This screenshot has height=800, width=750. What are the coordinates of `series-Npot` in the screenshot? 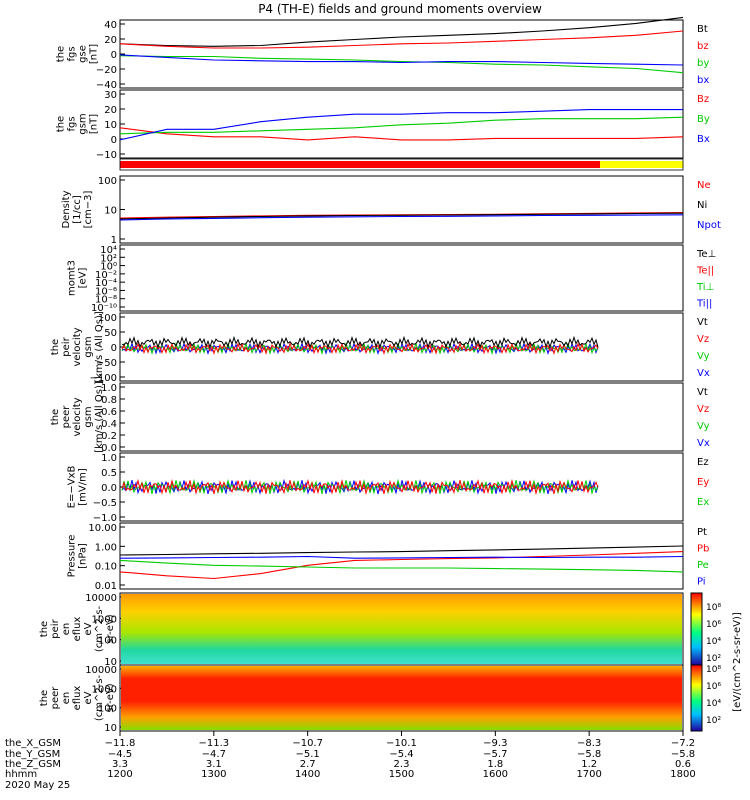 It's located at (401, 217).